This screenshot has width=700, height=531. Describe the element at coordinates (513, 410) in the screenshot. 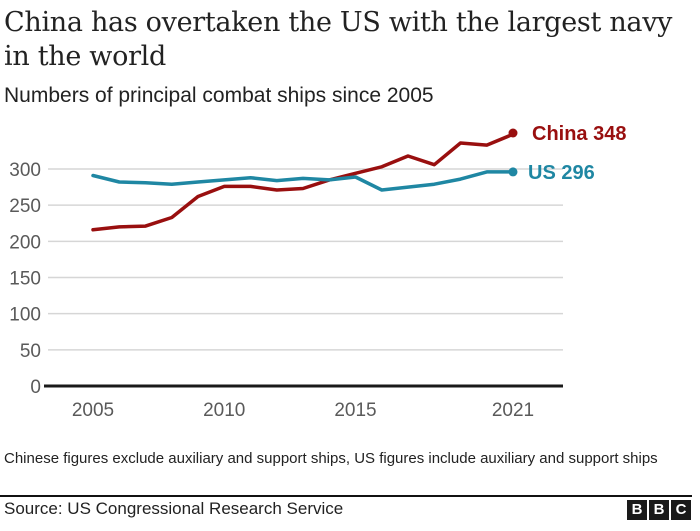

I see `x-tick-label: 2021` at that location.